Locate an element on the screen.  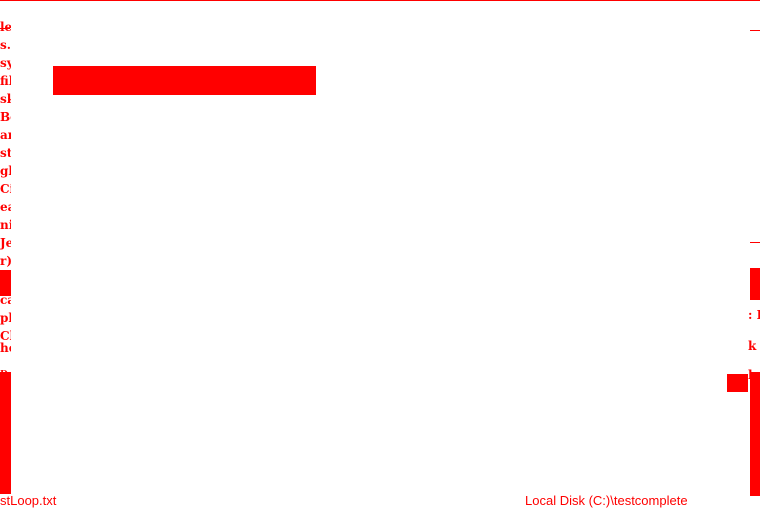
right-pane-selection is located at coordinates (755, 284).